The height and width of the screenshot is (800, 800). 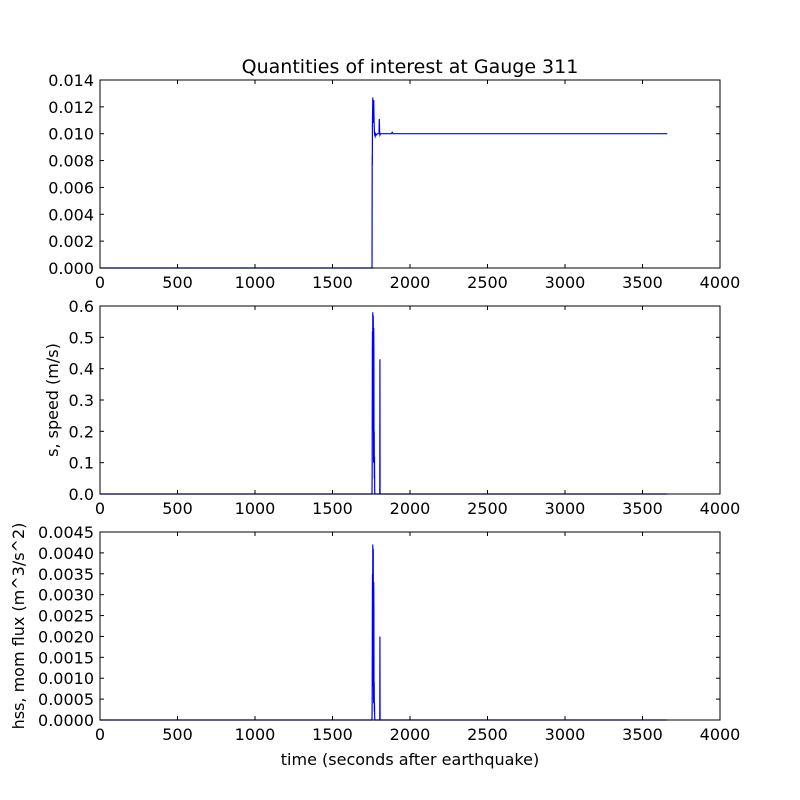 I want to click on y-tick-label: 0.3, so click(x=81, y=400).